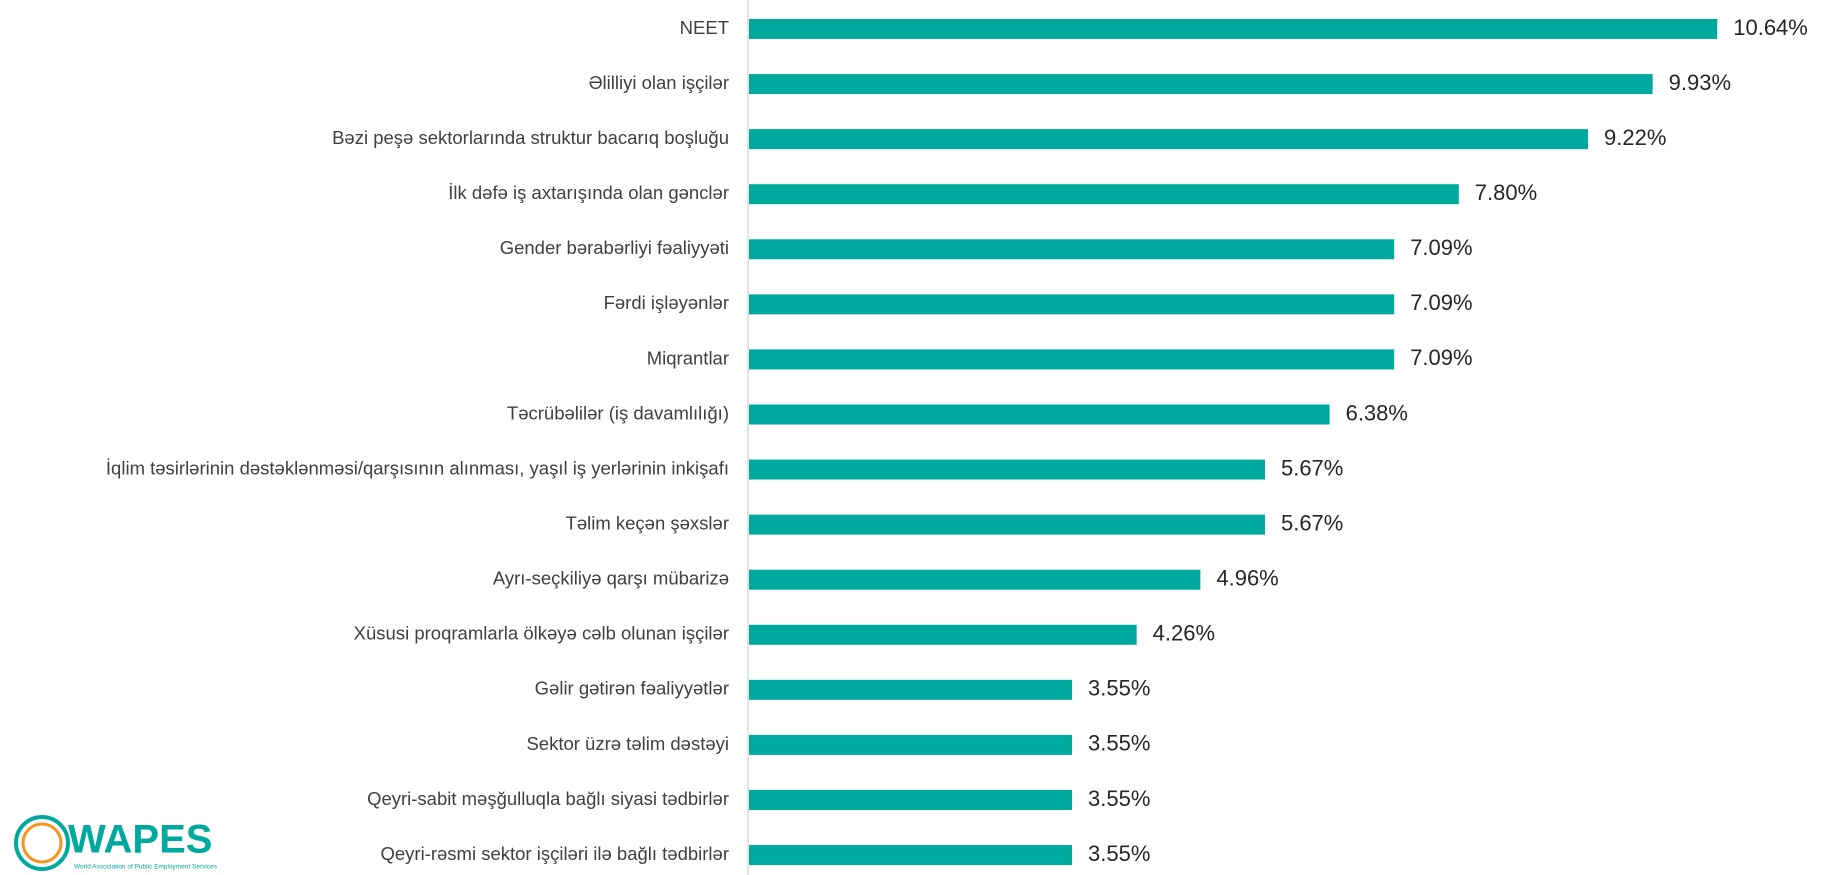  I want to click on category-label: Gəlir gətirən fəaliyyətlər, so click(632, 688).